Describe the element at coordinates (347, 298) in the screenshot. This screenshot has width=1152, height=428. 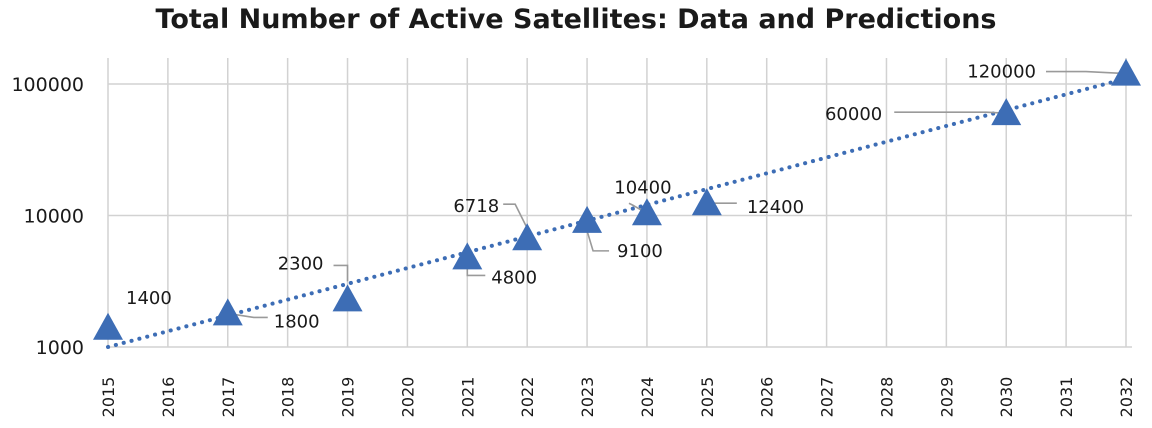
I see `marker-2019` at that location.